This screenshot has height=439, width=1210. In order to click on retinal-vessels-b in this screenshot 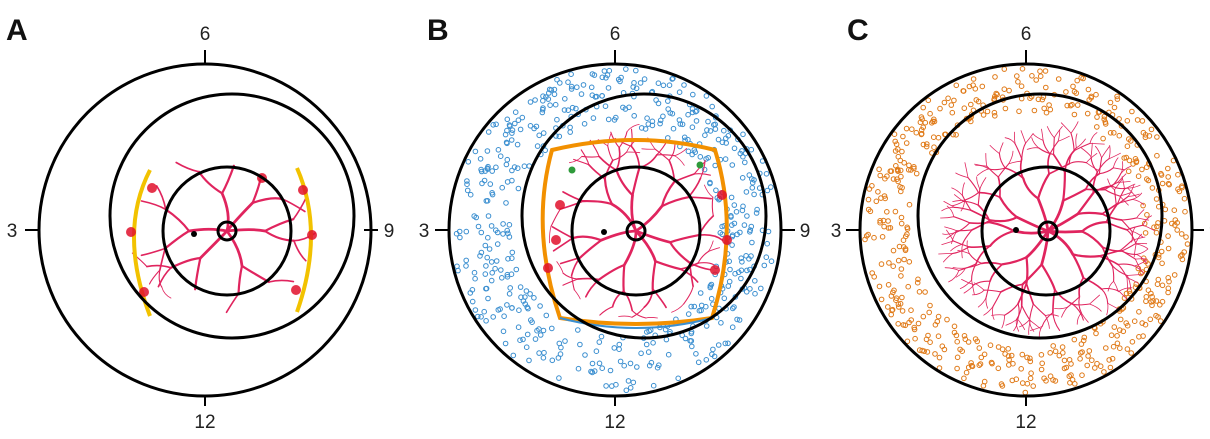, I will do `click(636, 221)`.